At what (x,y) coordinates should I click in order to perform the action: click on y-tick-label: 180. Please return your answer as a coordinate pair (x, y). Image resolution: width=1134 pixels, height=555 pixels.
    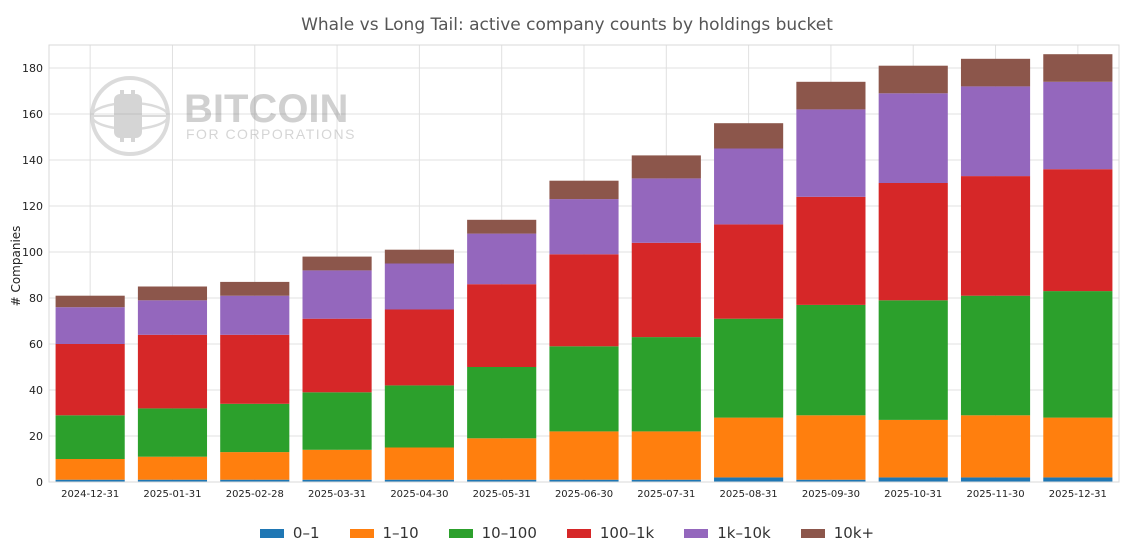
    Looking at the image, I should click on (32, 68).